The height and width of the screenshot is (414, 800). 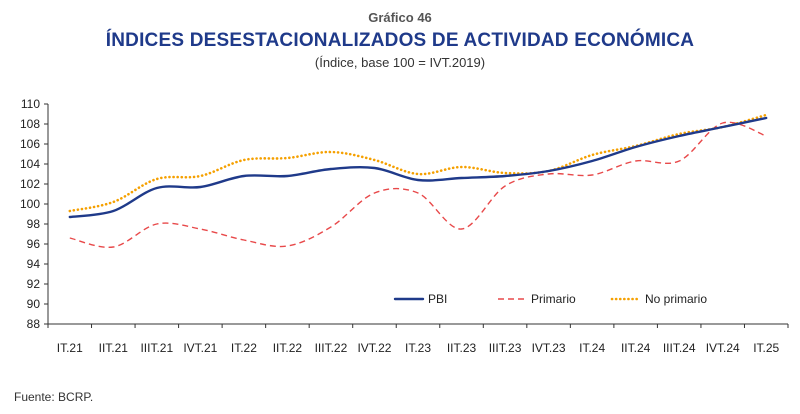 I want to click on y-tick-label: 110, so click(x=30, y=104).